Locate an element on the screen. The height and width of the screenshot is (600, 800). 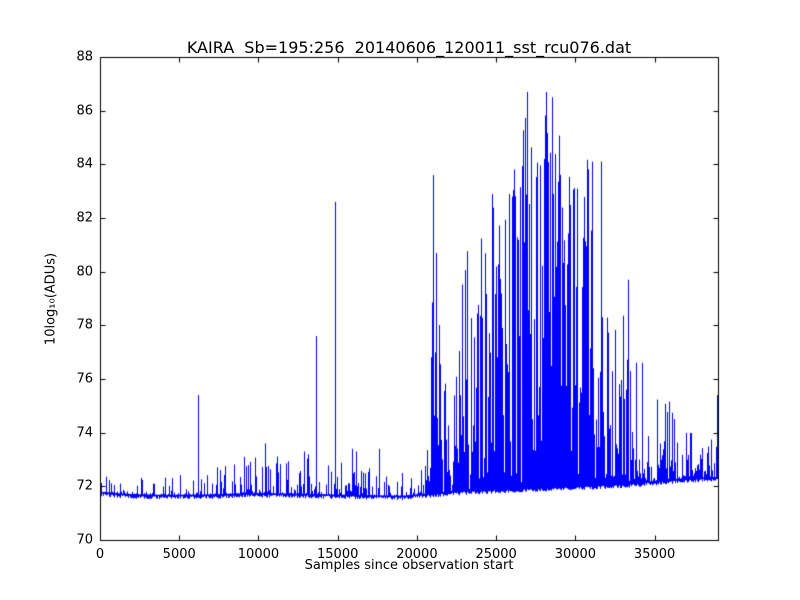
x-tick-label: 0 is located at coordinates (100, 554).